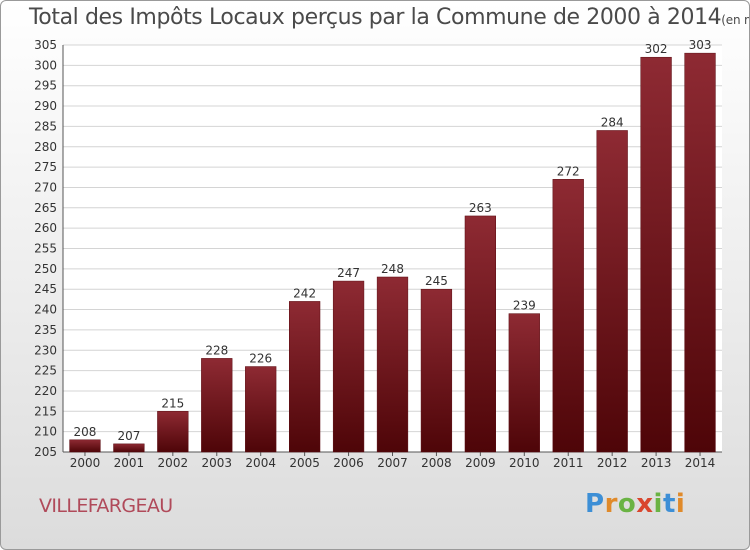 This screenshot has width=750, height=550. I want to click on y-tick-label: 245, so click(45, 289).